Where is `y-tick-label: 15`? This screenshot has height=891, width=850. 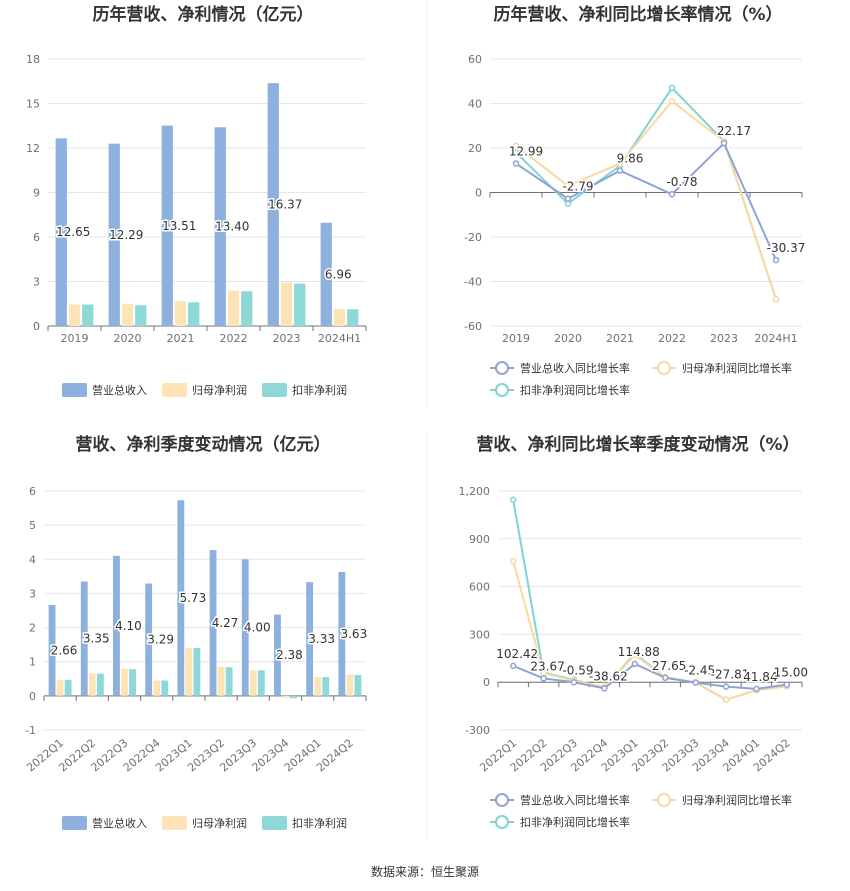
y-tick-label: 15 is located at coordinates (33, 104).